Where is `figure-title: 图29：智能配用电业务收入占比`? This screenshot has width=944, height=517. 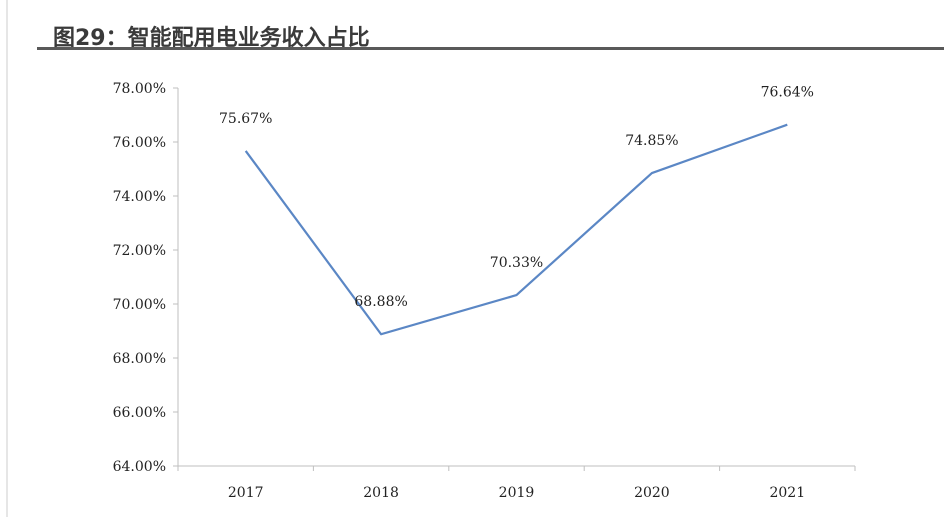
figure-title: 图29：智能配用电业务收入占比 is located at coordinates (211, 38).